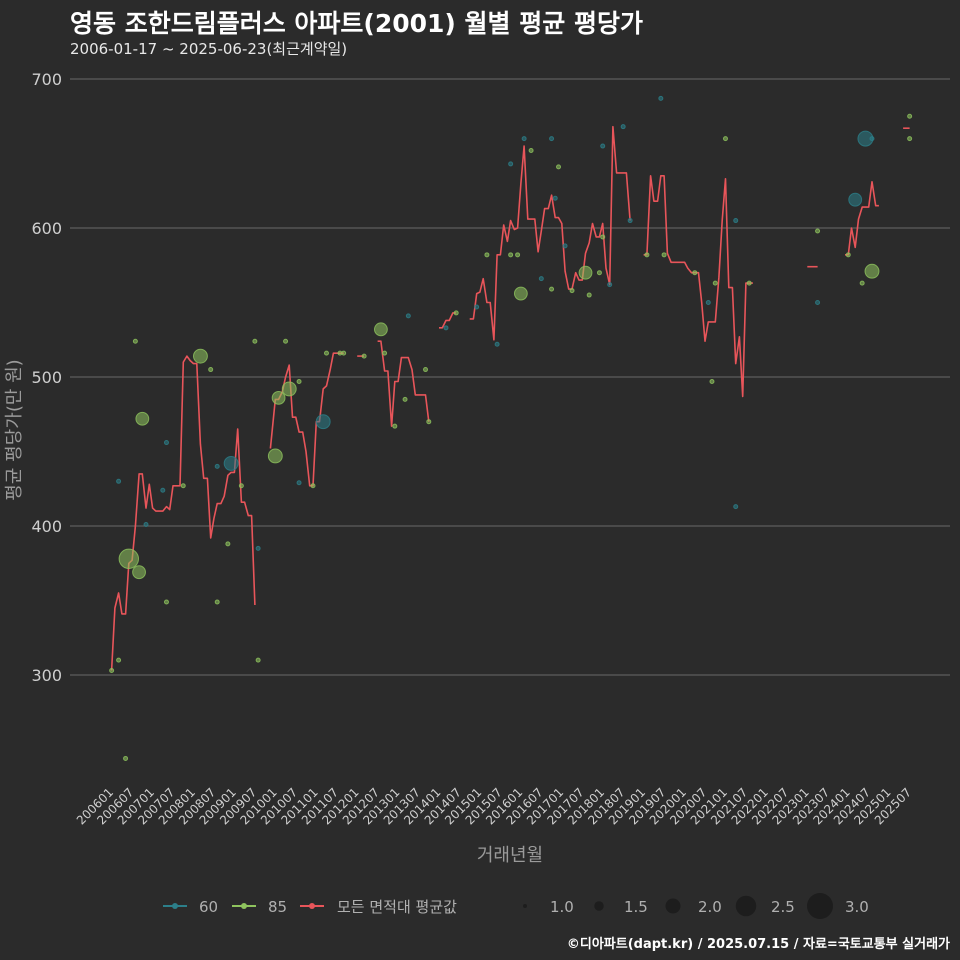 This screenshot has width=960, height=960. I want to click on y-tick-label: 500, so click(46, 377).